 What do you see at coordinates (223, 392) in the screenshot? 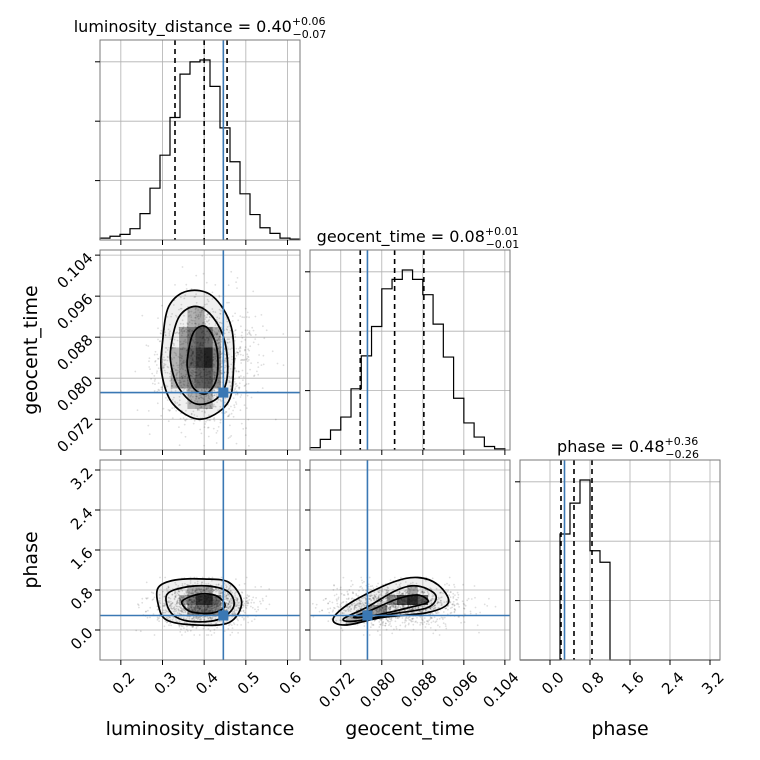
I see `truth-marker` at bounding box center [223, 392].